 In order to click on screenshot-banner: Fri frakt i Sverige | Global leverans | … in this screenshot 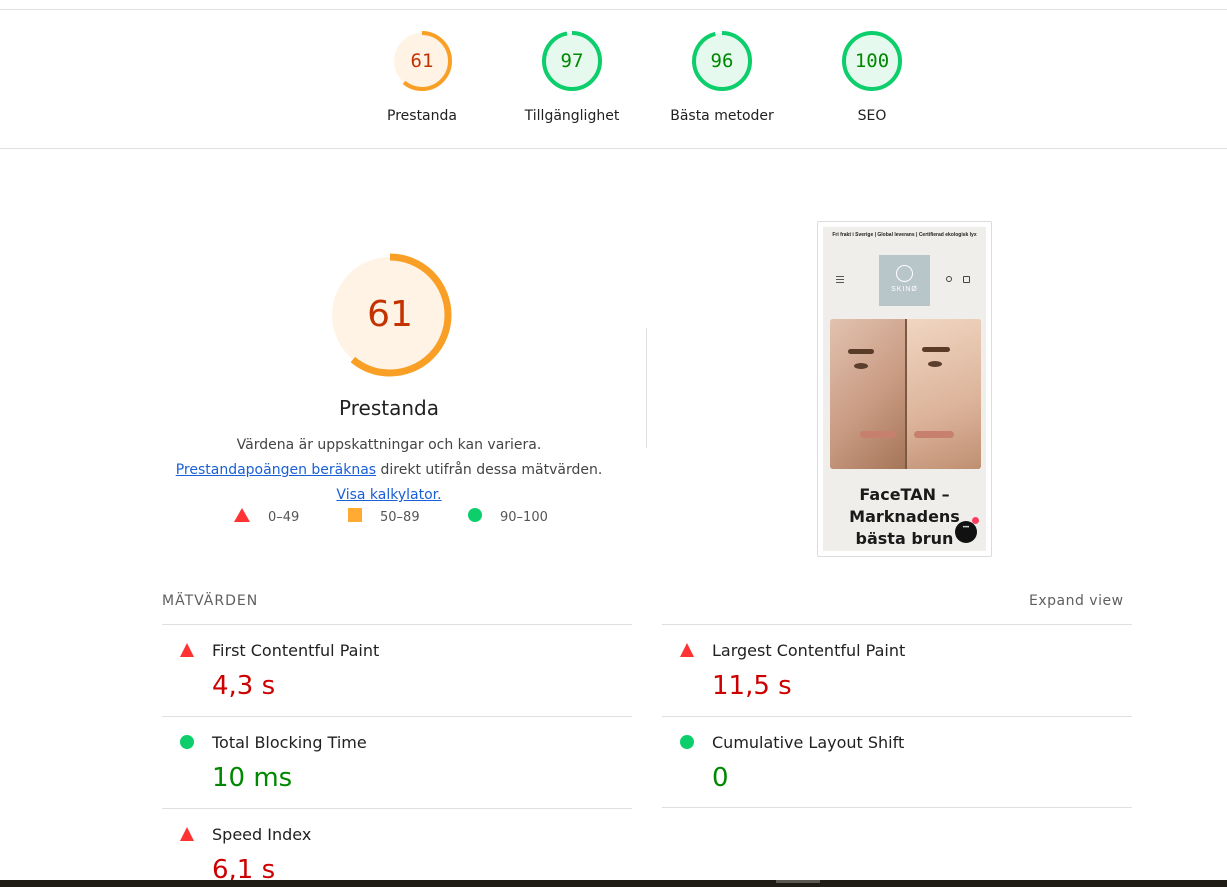, I will do `click(904, 235)`.